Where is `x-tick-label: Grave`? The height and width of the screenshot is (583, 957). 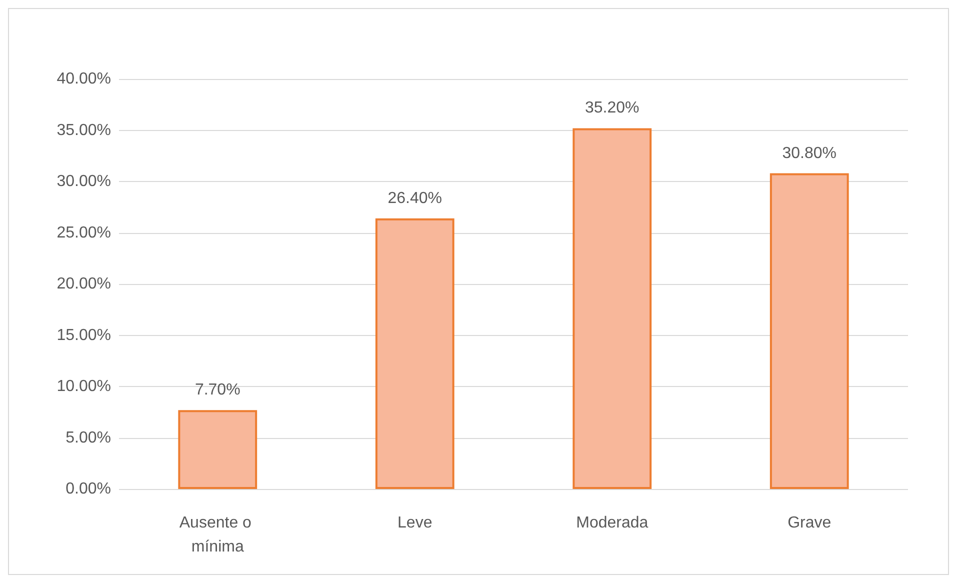
x-tick-label: Grave is located at coordinates (810, 523).